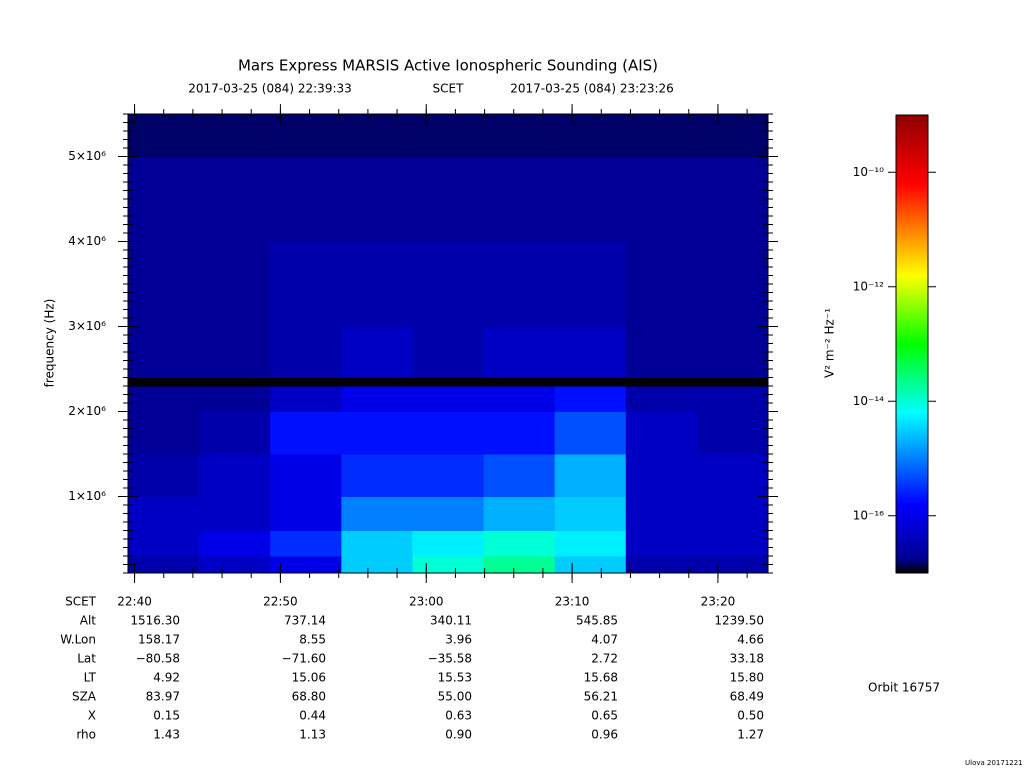  Describe the element at coordinates (718, 602) in the screenshot. I see `x-tick-label: 23:20` at that location.